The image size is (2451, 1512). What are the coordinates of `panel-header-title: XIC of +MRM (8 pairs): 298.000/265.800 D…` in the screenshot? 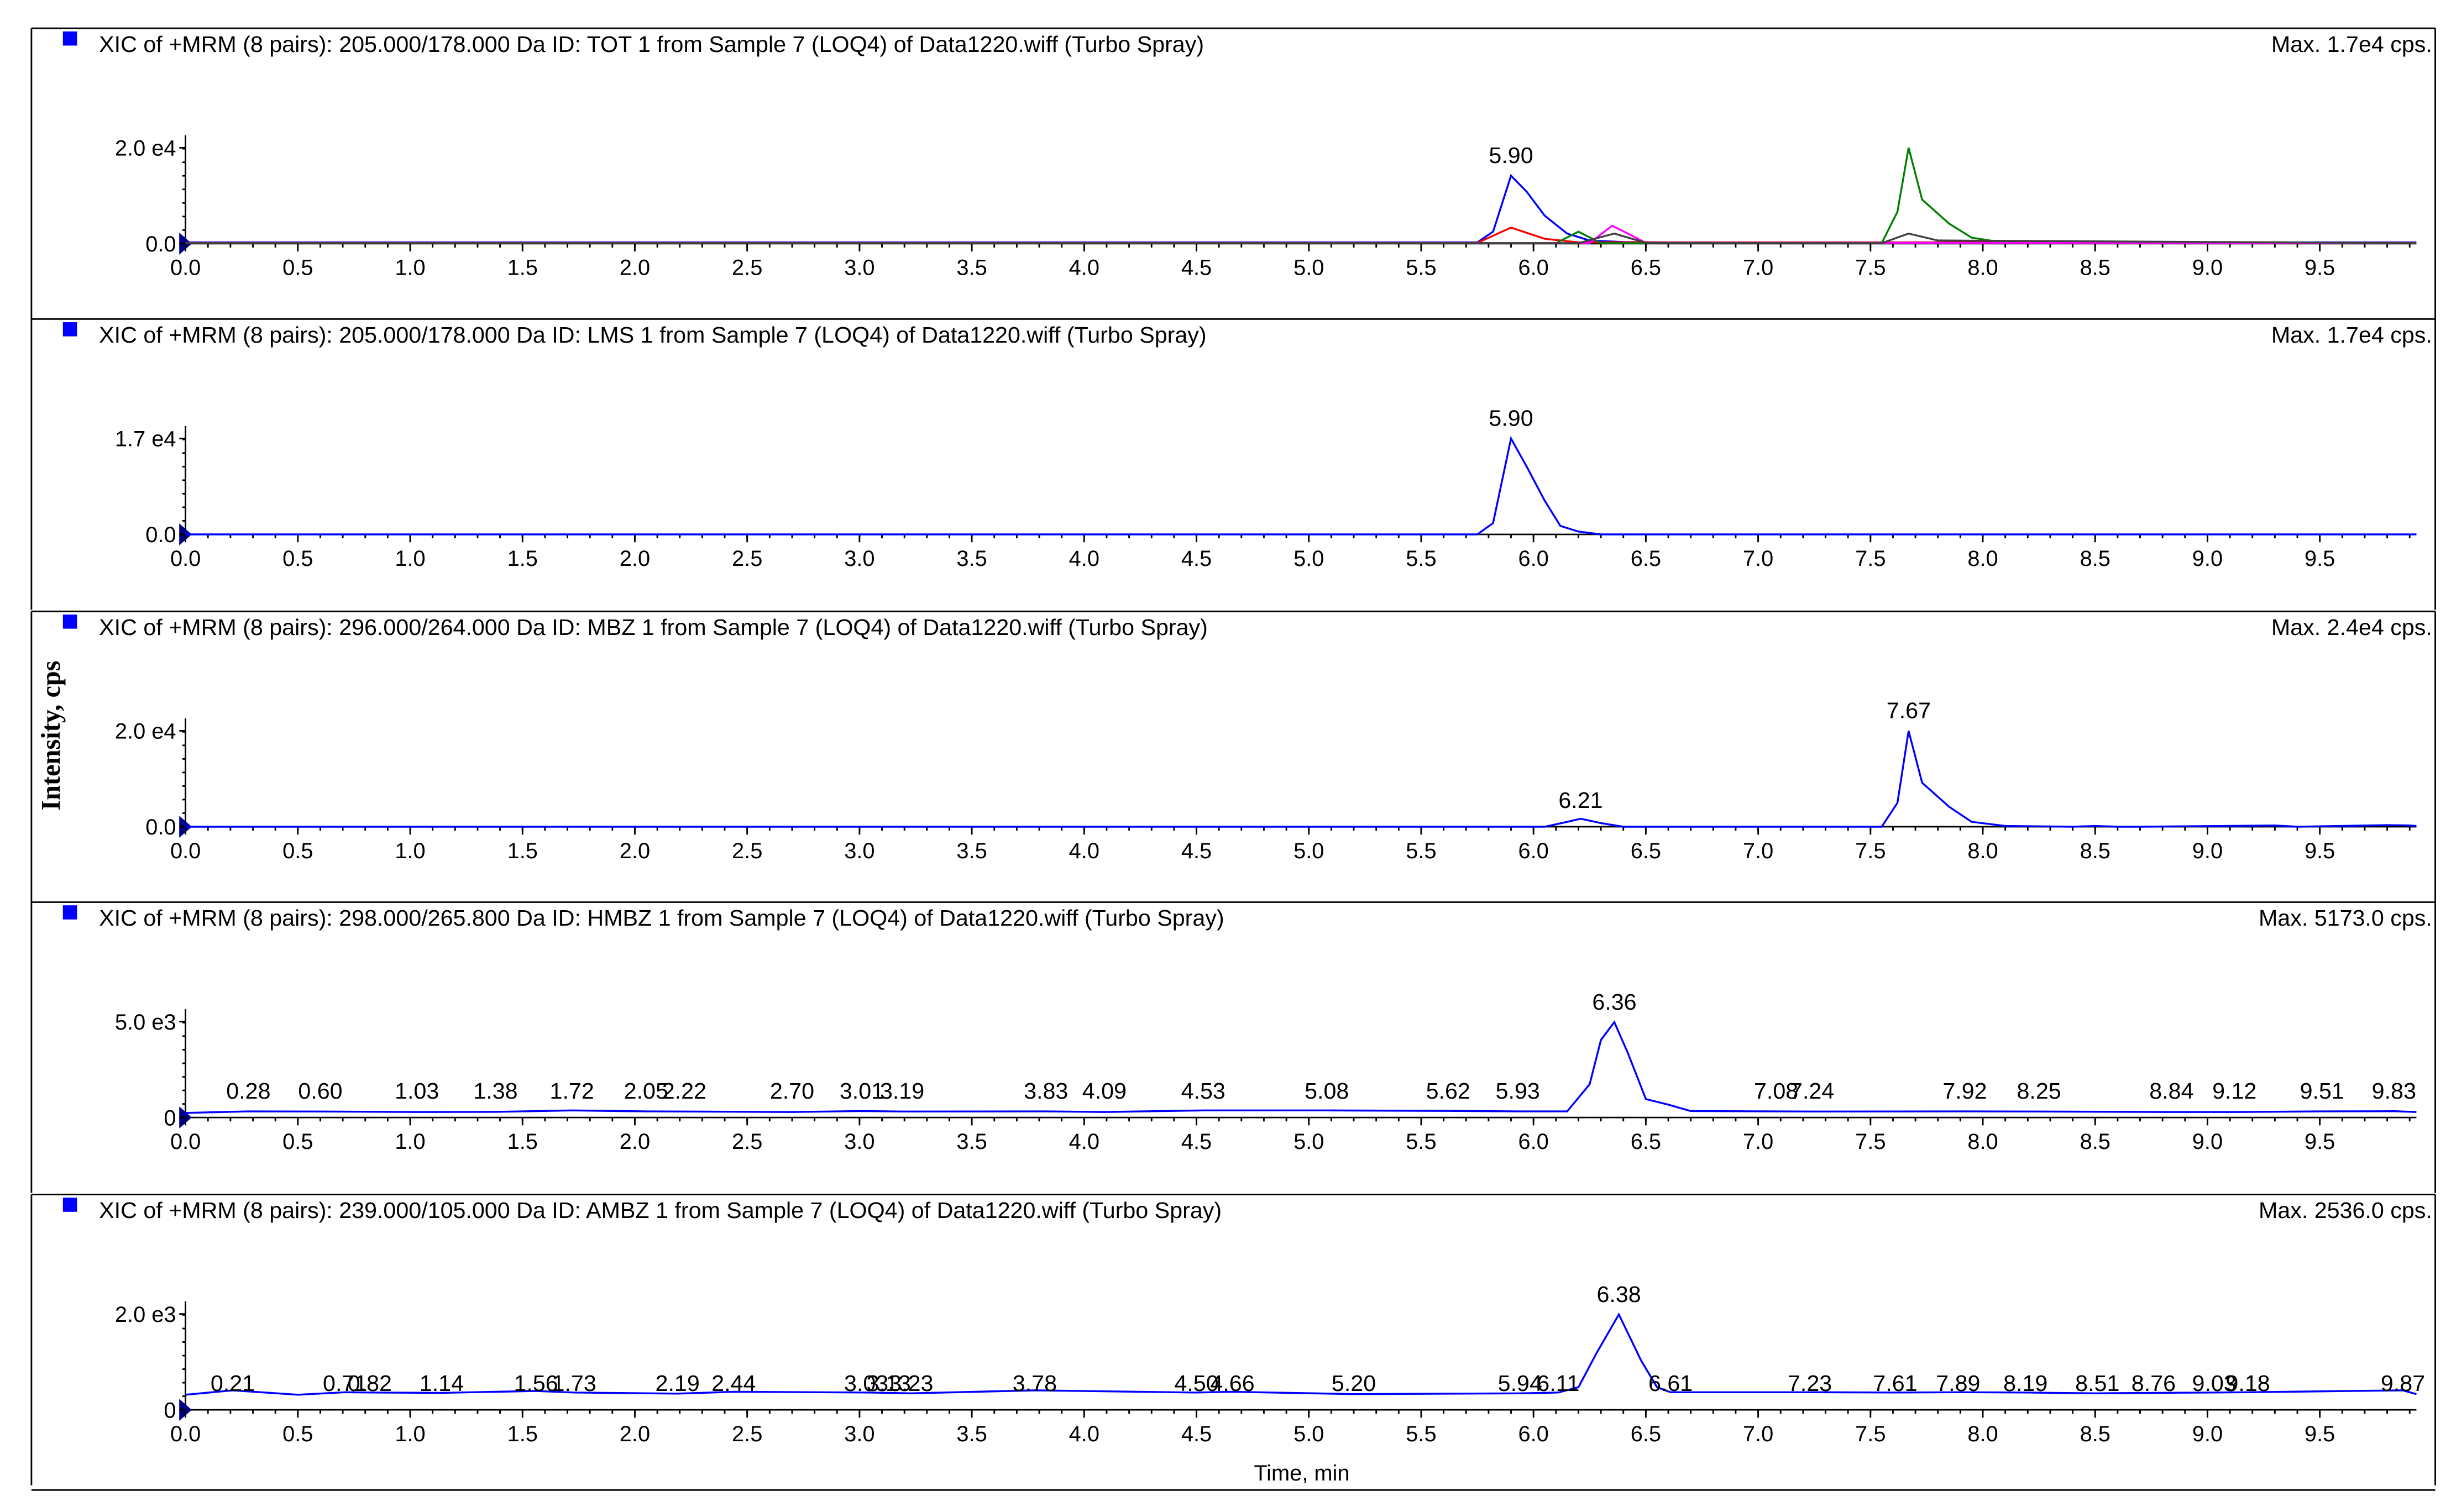 It's located at (662, 918).